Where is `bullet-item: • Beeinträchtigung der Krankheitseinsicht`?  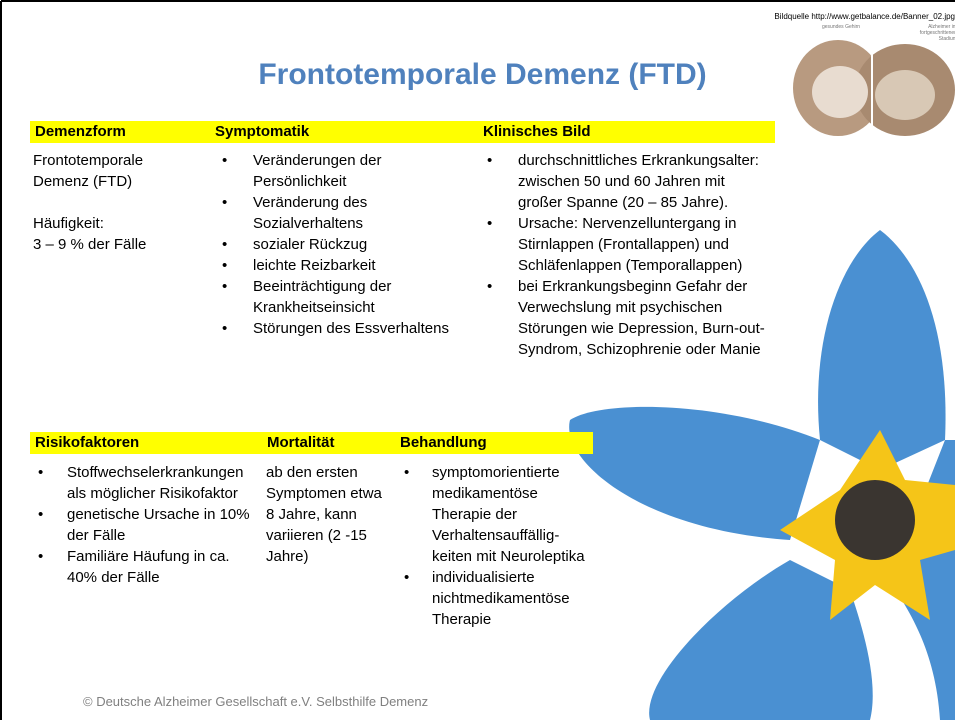
bullet-item: • Beeinträchtigung der Krankheitseinsicht is located at coordinates (345, 297).